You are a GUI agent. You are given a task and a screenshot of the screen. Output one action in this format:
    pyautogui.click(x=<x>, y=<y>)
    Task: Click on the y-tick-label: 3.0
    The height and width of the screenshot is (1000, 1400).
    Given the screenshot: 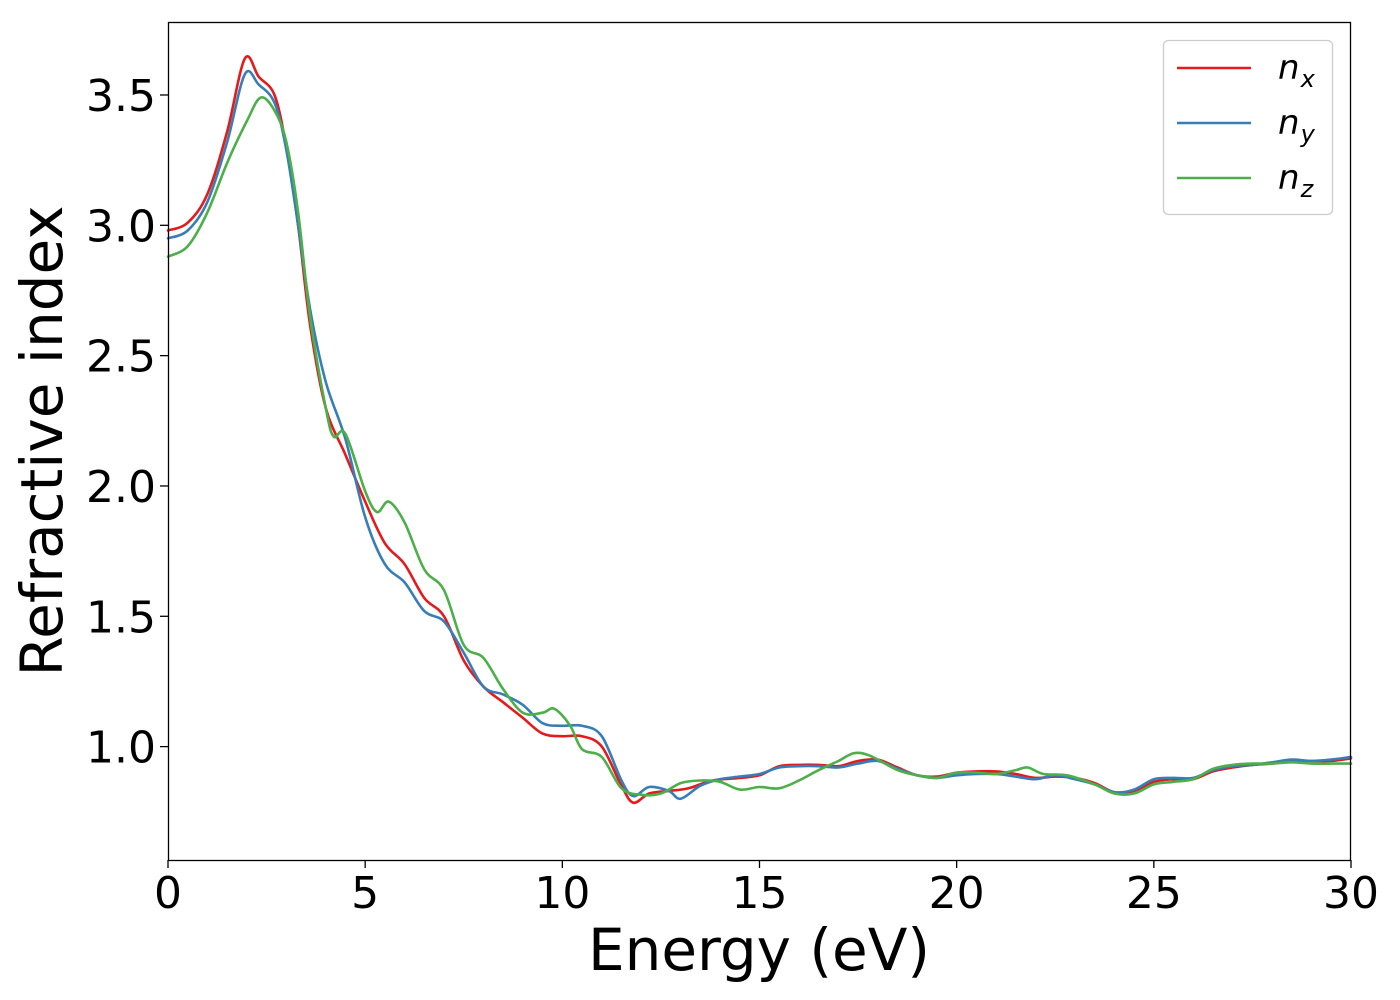 What is the action you would take?
    pyautogui.click(x=121, y=226)
    